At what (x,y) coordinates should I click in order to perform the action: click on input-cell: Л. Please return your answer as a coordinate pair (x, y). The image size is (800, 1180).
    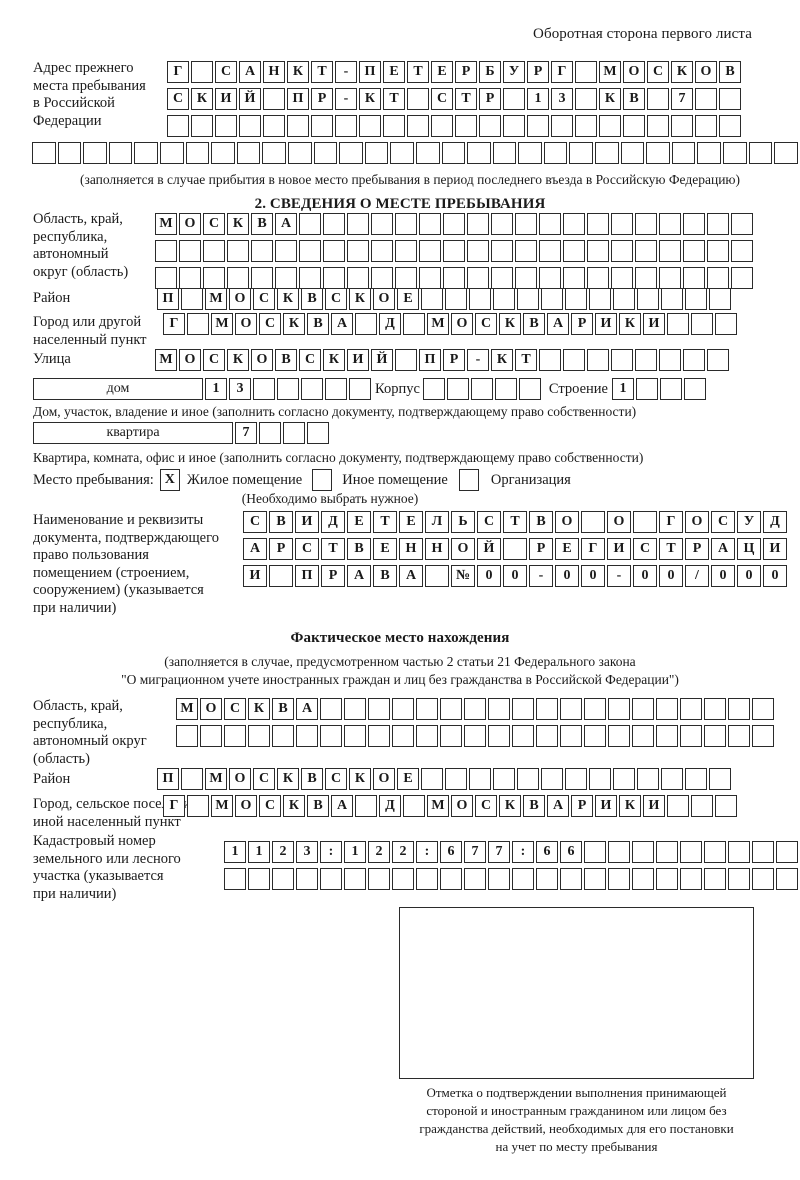
    Looking at the image, I should click on (437, 522).